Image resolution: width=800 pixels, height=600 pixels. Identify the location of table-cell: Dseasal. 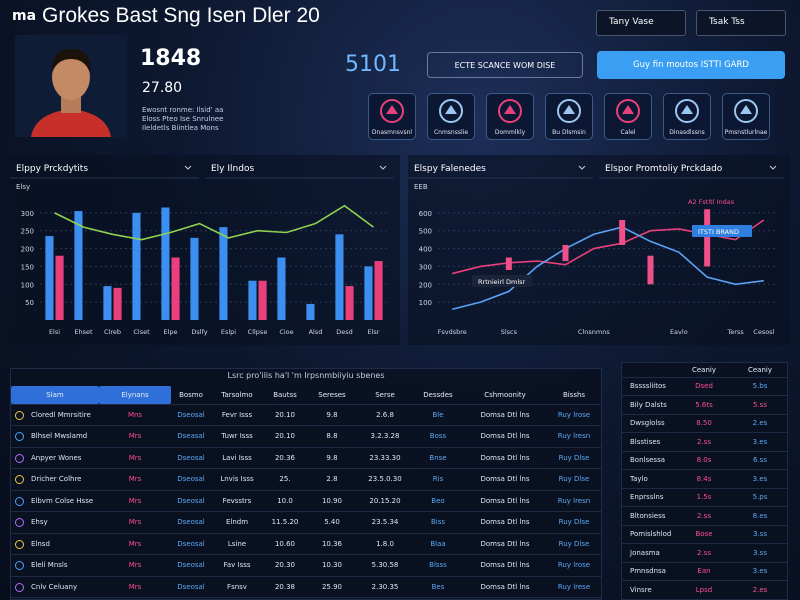
(191, 436).